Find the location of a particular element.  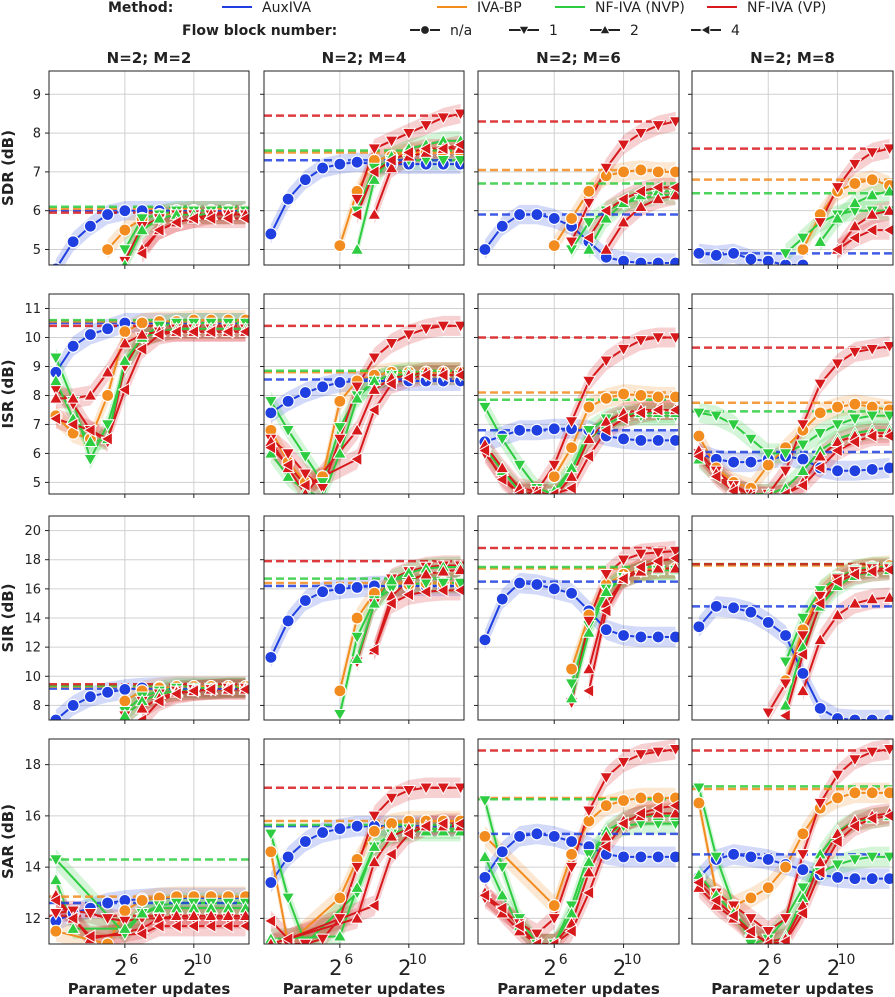

x-axis-label: Parameter updates is located at coordinates (578, 988).